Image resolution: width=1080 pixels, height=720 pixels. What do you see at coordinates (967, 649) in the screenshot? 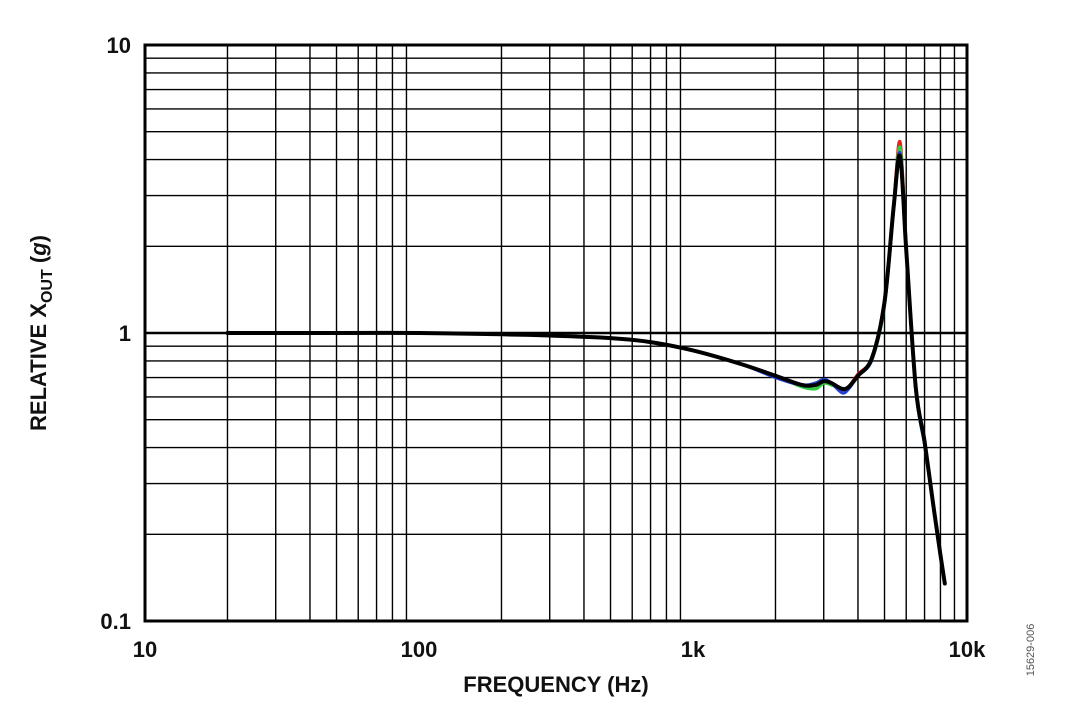
I see `x-tick-label: 10k` at bounding box center [967, 649].